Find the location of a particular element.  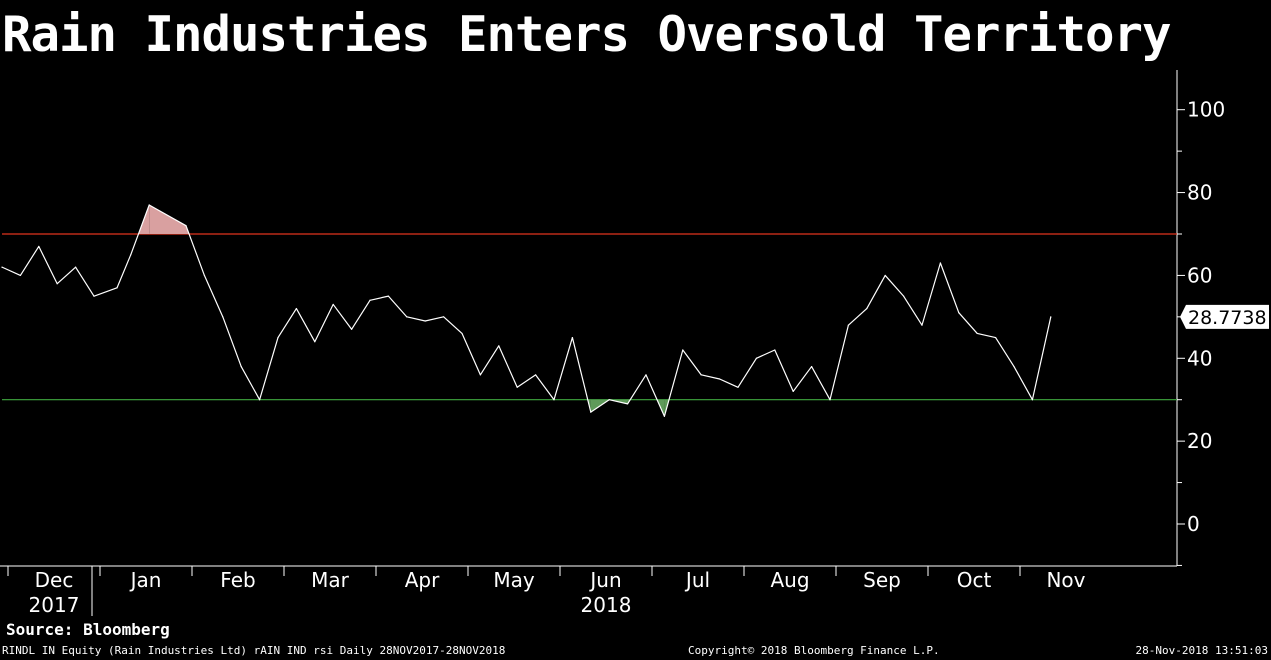

x-year-label: 2017 is located at coordinates (54, 605).